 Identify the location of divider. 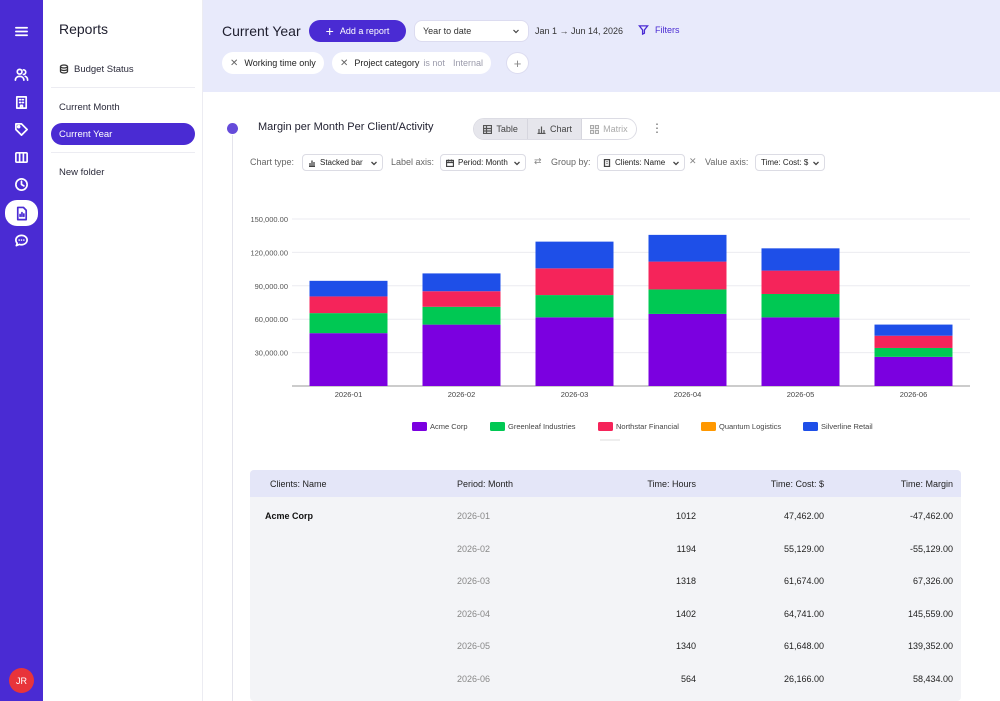
(123, 152).